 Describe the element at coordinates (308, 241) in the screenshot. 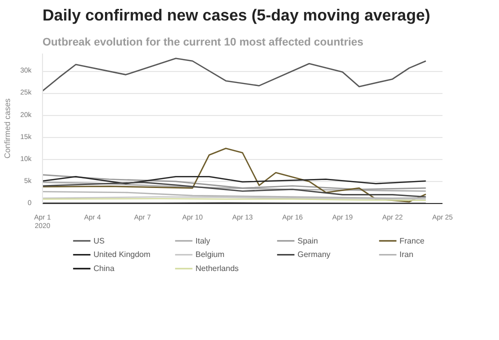

I see `legend-label: Spain` at that location.